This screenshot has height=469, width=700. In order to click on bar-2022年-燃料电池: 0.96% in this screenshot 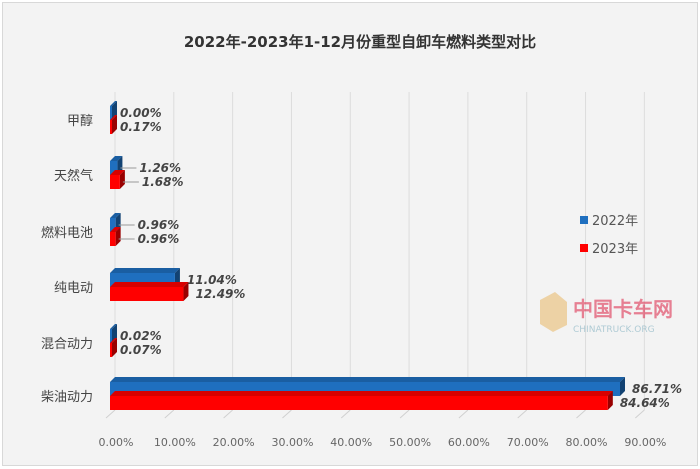, I will do `click(144, 222)`.